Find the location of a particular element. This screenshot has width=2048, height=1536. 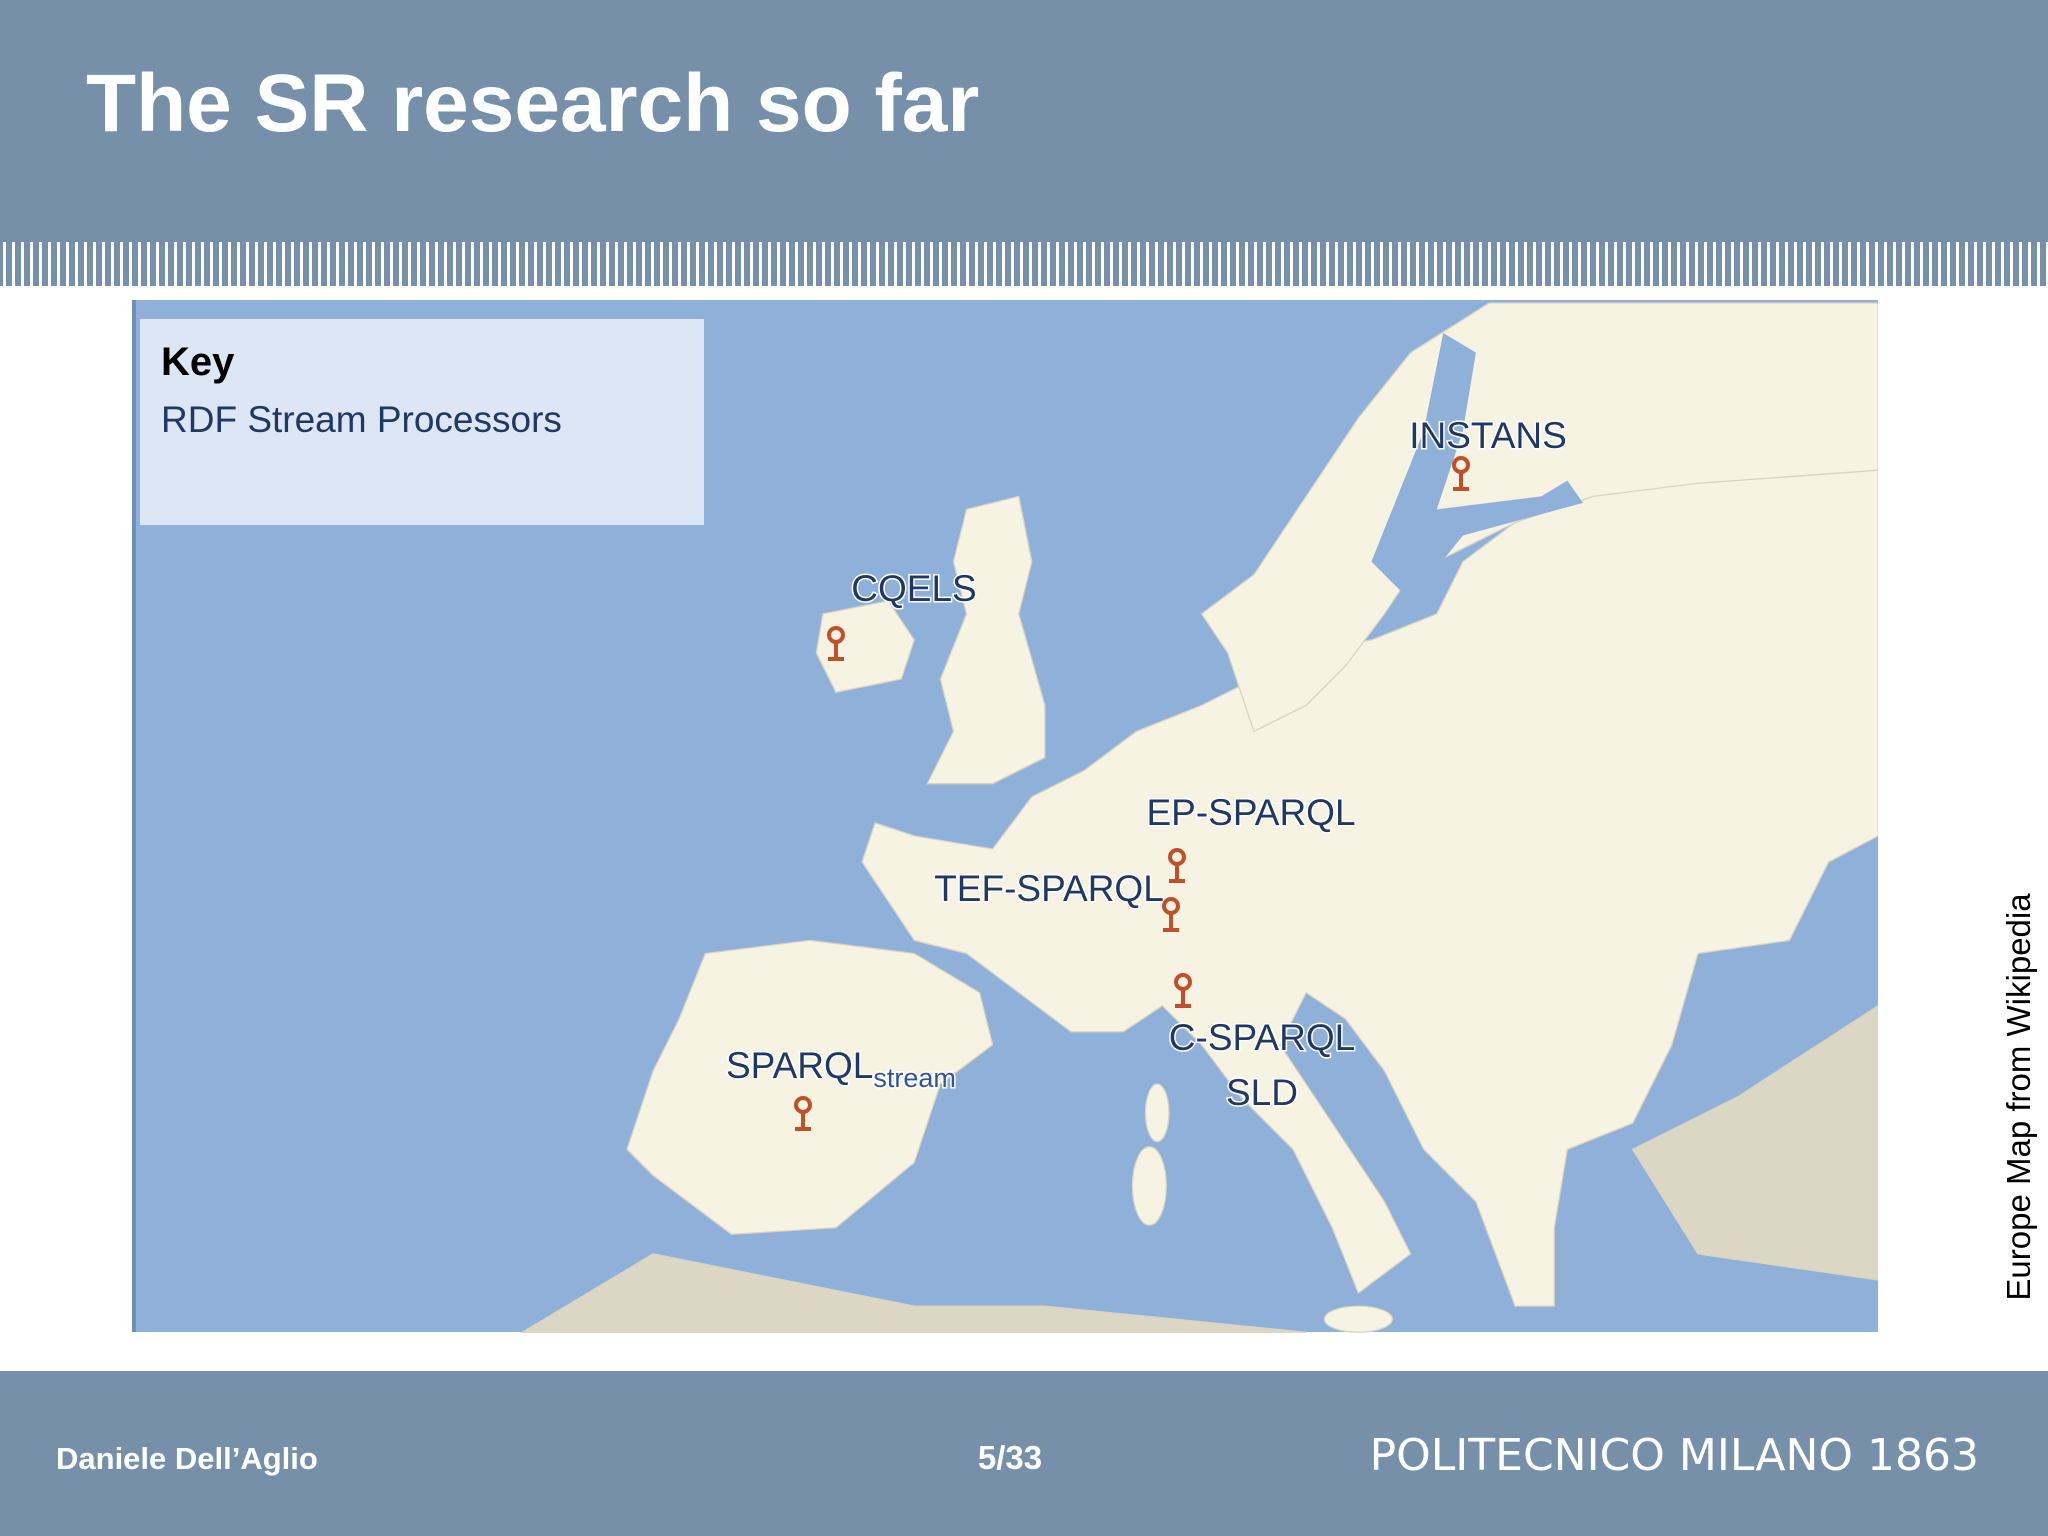

land-sardinia is located at coordinates (1149, 1186).